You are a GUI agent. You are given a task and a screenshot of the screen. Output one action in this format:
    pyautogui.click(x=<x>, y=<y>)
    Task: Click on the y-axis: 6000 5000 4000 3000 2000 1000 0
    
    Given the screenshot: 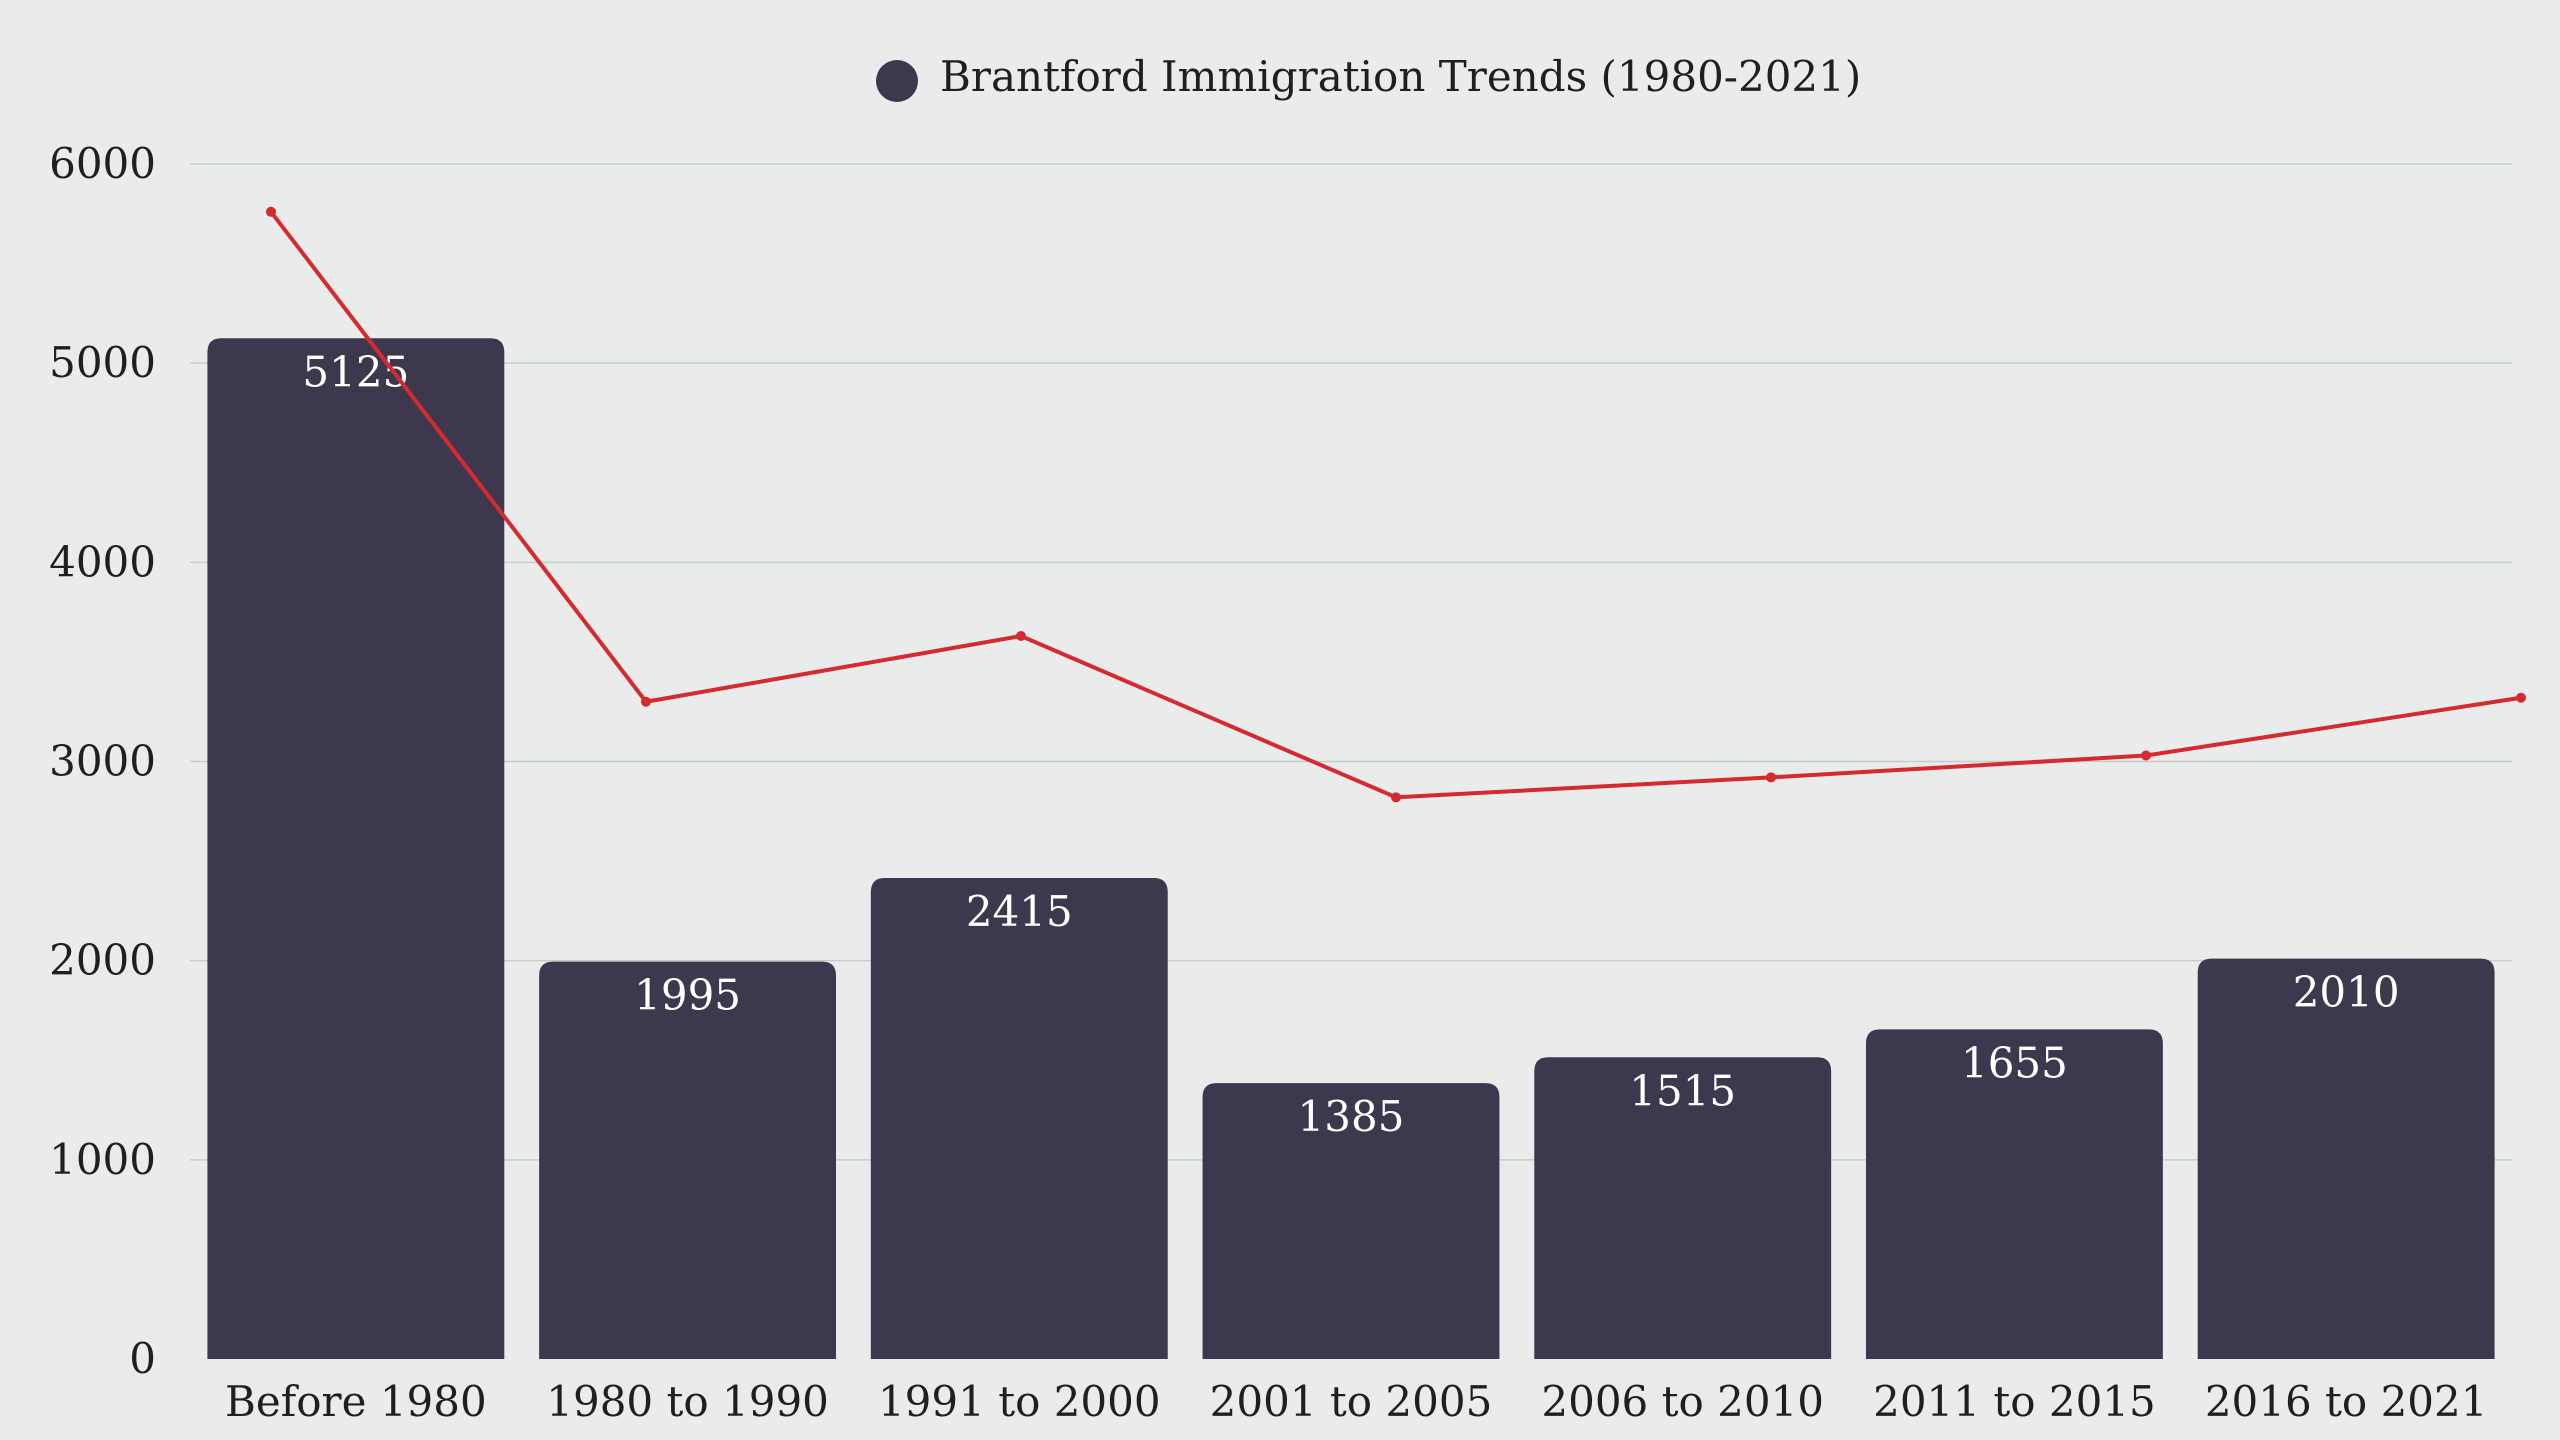 What is the action you would take?
    pyautogui.click(x=102, y=761)
    